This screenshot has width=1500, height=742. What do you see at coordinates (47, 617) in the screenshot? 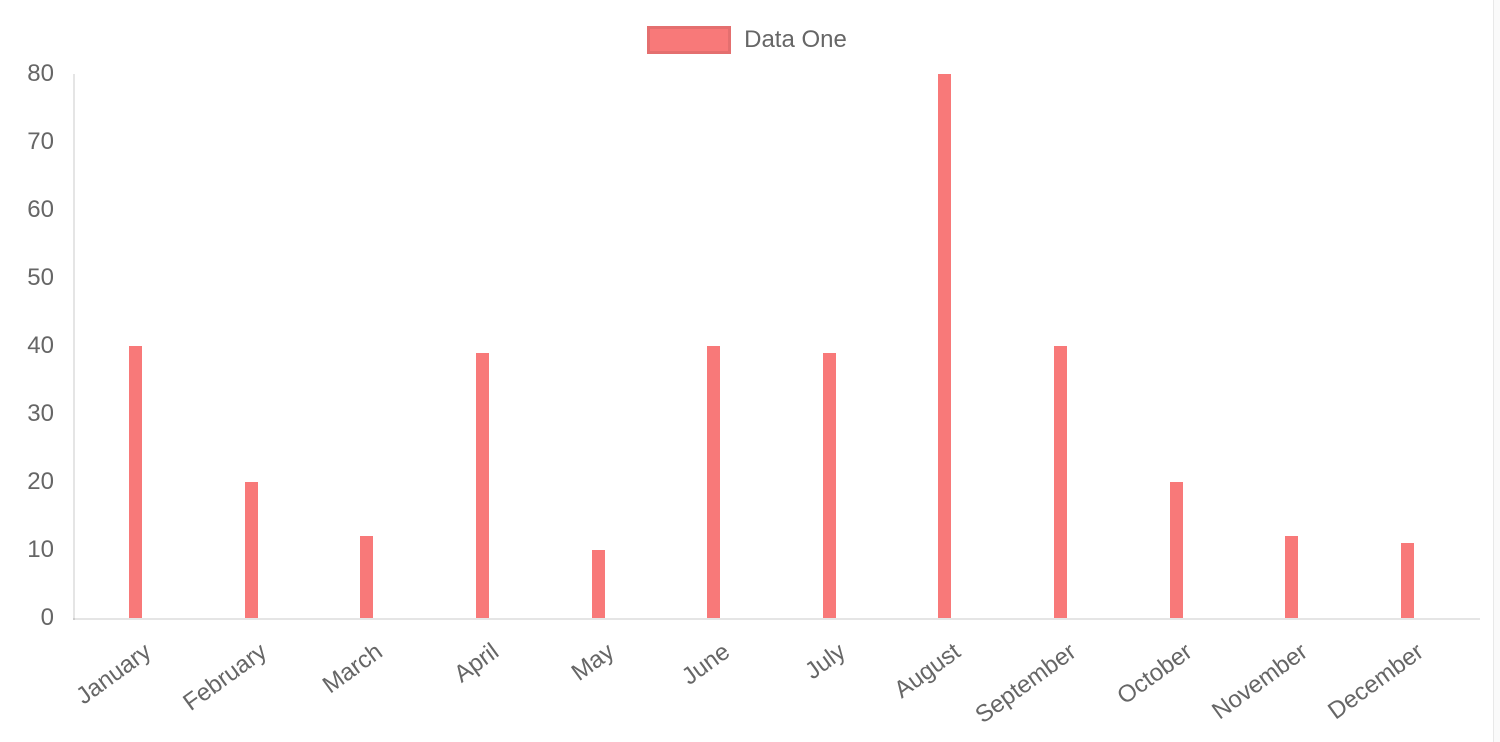
I see `y-axis-tick-label: 0` at bounding box center [47, 617].